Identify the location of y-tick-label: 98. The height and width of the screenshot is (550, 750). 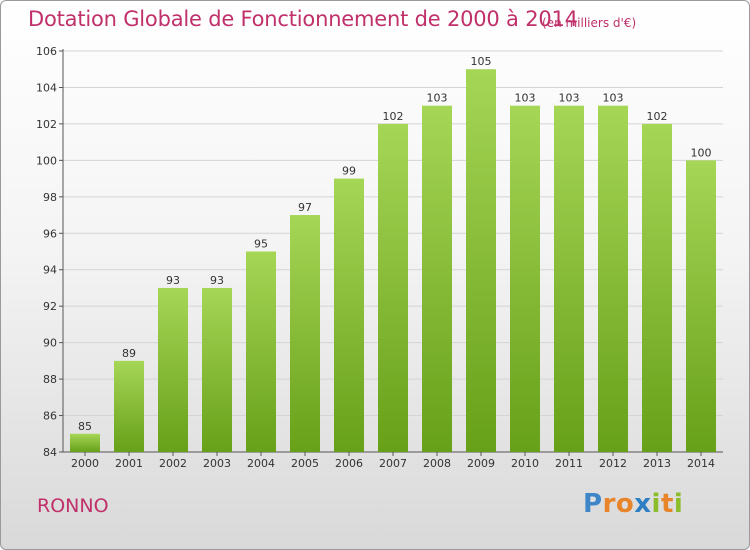
(50, 197).